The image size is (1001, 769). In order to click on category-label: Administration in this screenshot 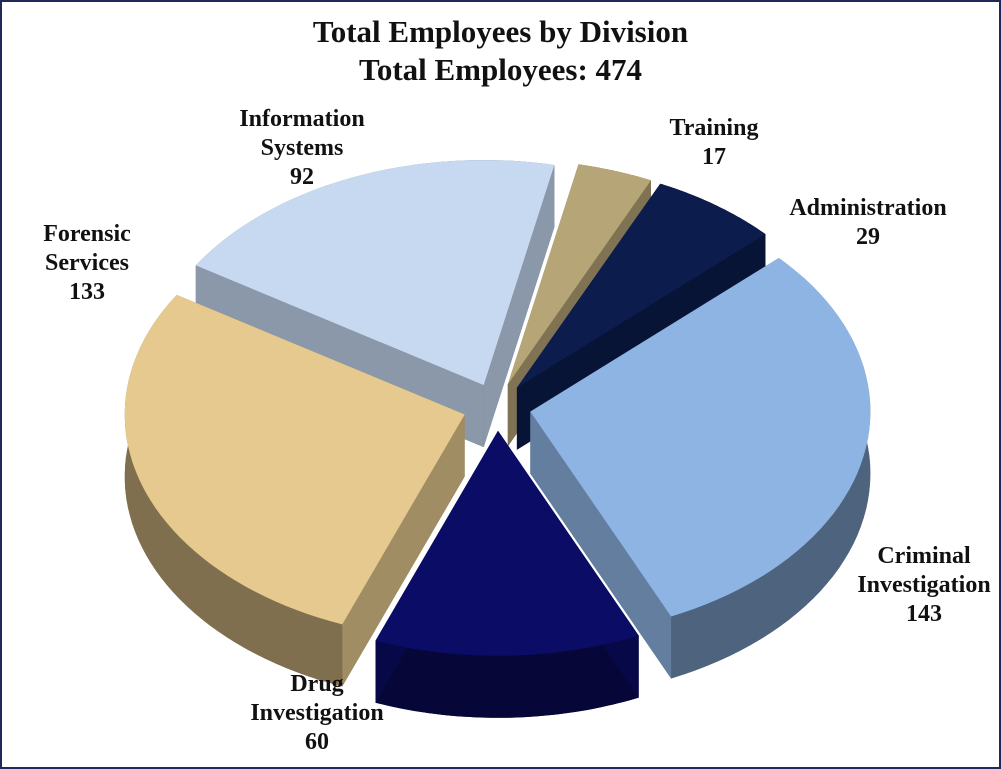, I will do `click(868, 208)`.